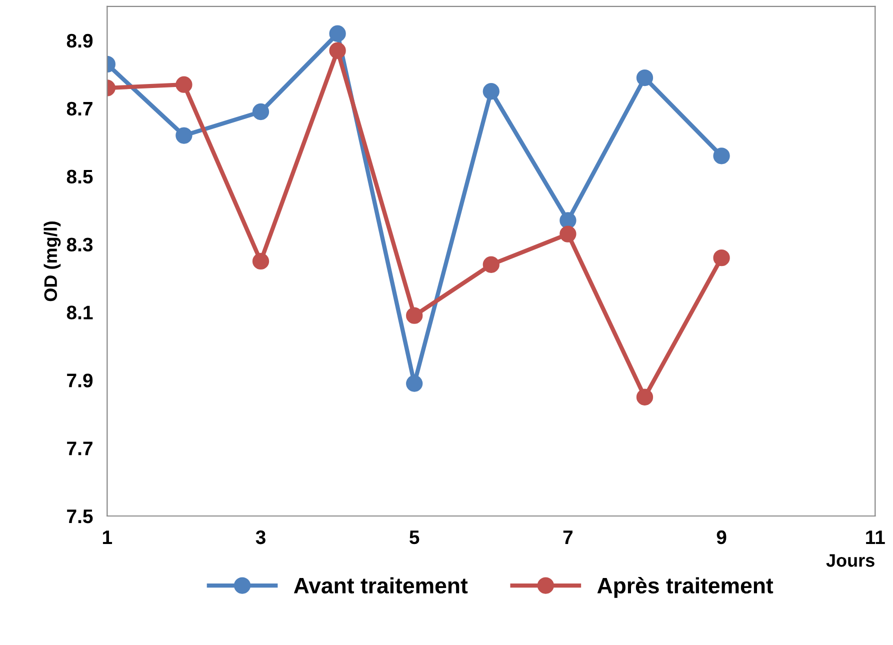 Image resolution: width=893 pixels, height=645 pixels. What do you see at coordinates (80, 517) in the screenshot?
I see `y-tick-label: 7.5` at bounding box center [80, 517].